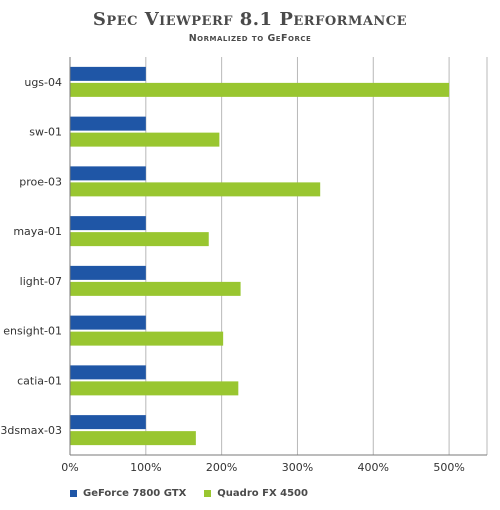 This screenshot has height=510, width=500. I want to click on legend-label-geforce: GeForce 7800 GTX, so click(135, 493).